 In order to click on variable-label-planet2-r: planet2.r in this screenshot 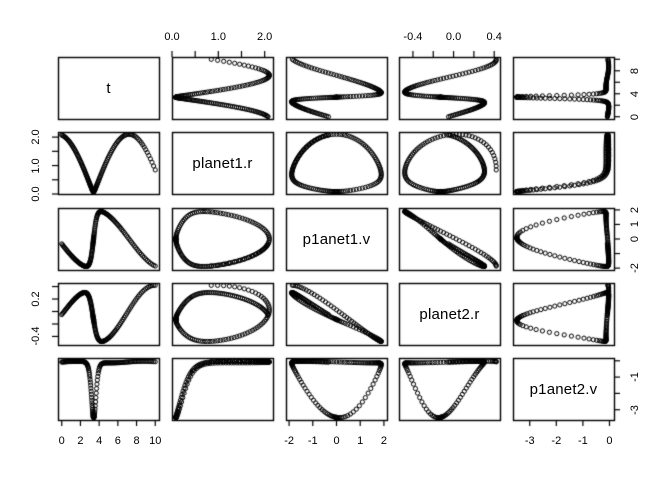, I will do `click(449, 314)`.